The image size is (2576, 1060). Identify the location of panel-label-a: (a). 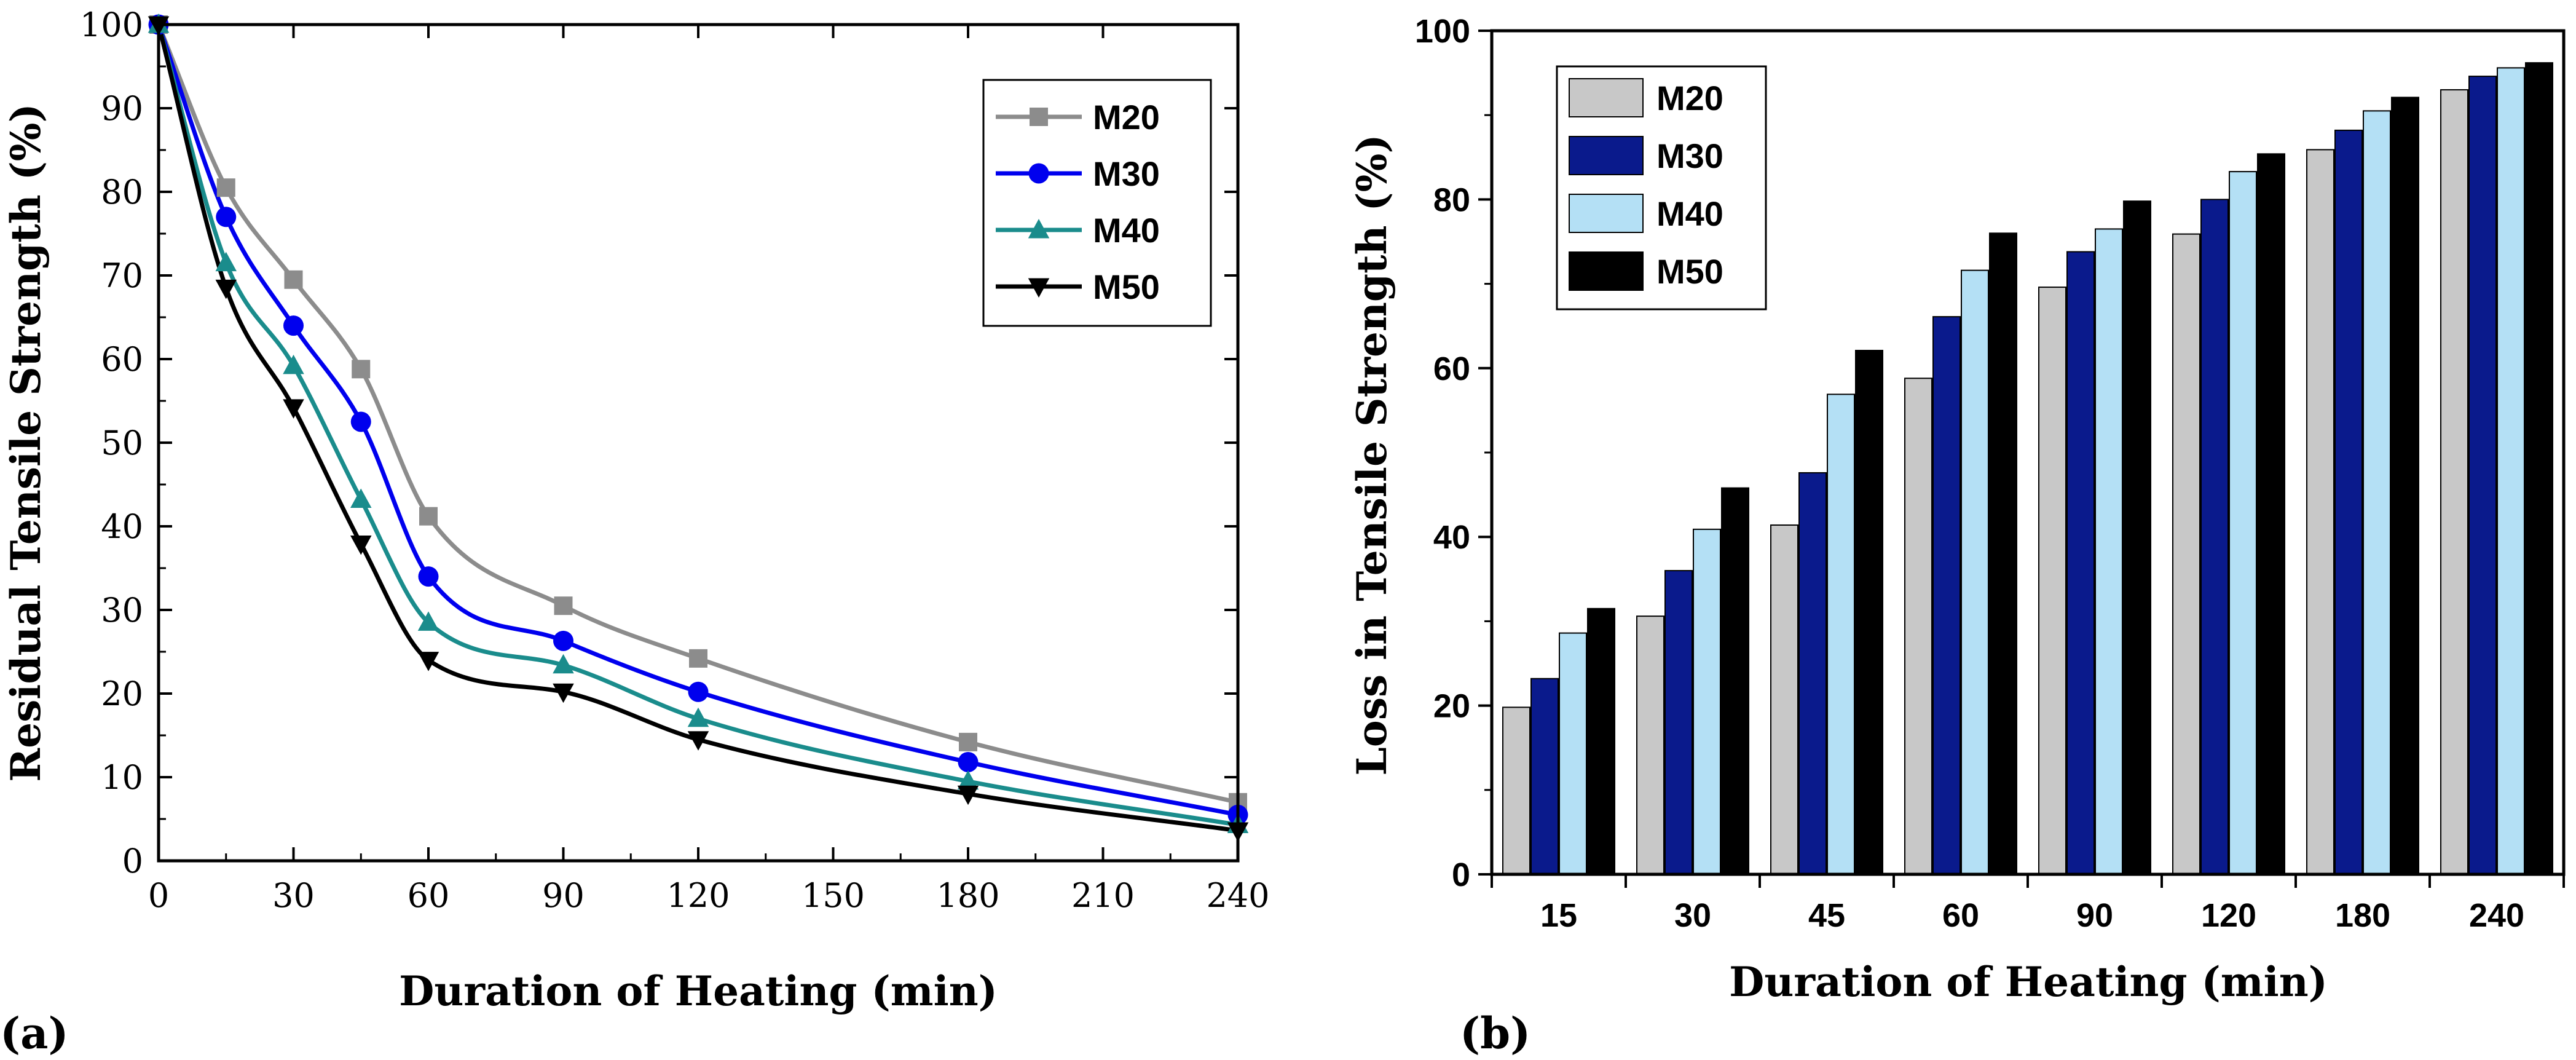
(35, 1034).